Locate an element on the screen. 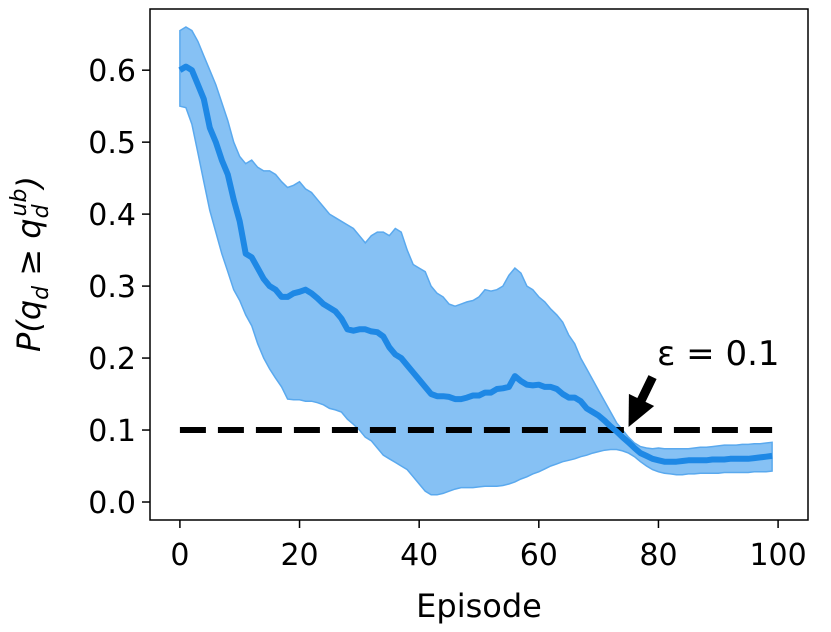 This screenshot has width=831, height=632. y-tick-label: 0.1 is located at coordinates (112, 431).